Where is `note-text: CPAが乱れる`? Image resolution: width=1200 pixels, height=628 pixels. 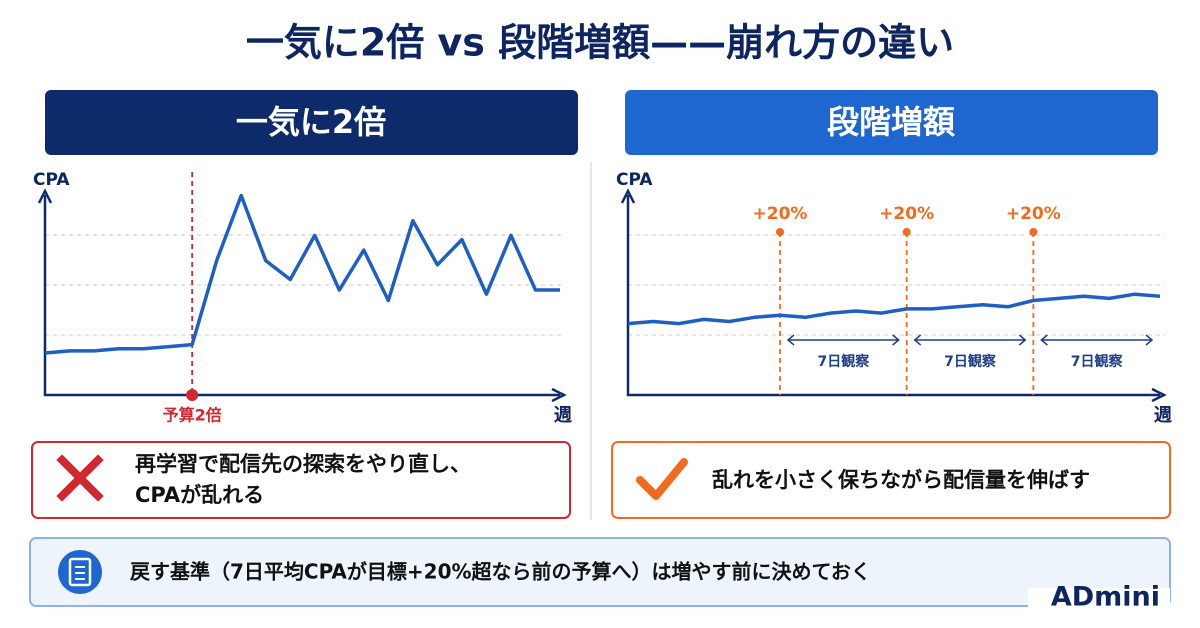 note-text: CPAが乱れる is located at coordinates (199, 495).